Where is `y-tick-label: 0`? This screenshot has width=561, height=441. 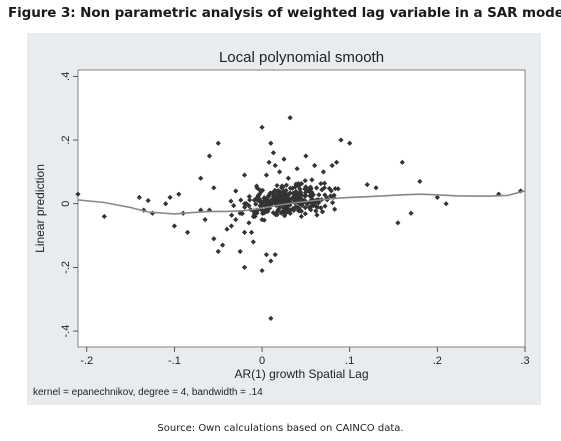 y-tick-label: 0 is located at coordinates (66, 204).